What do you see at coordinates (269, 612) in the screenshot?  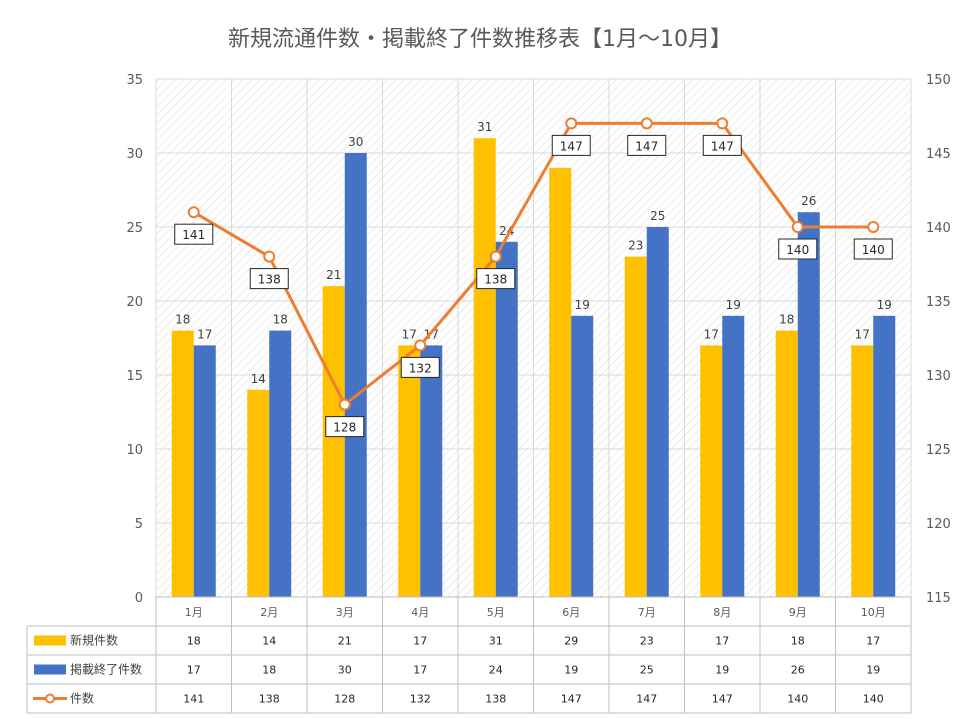 I see `x-category-label: 2月` at bounding box center [269, 612].